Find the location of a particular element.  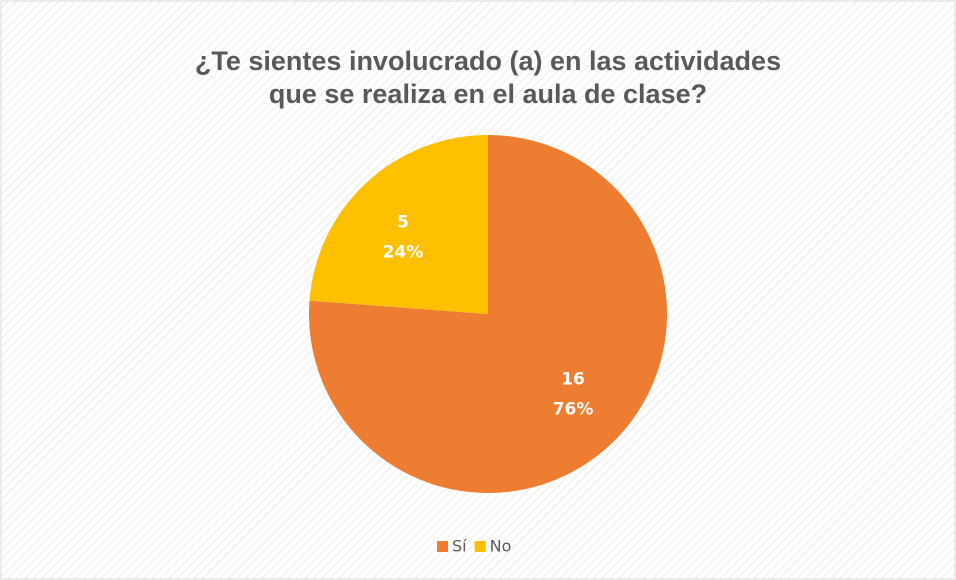

data-label: 76% is located at coordinates (573, 410).